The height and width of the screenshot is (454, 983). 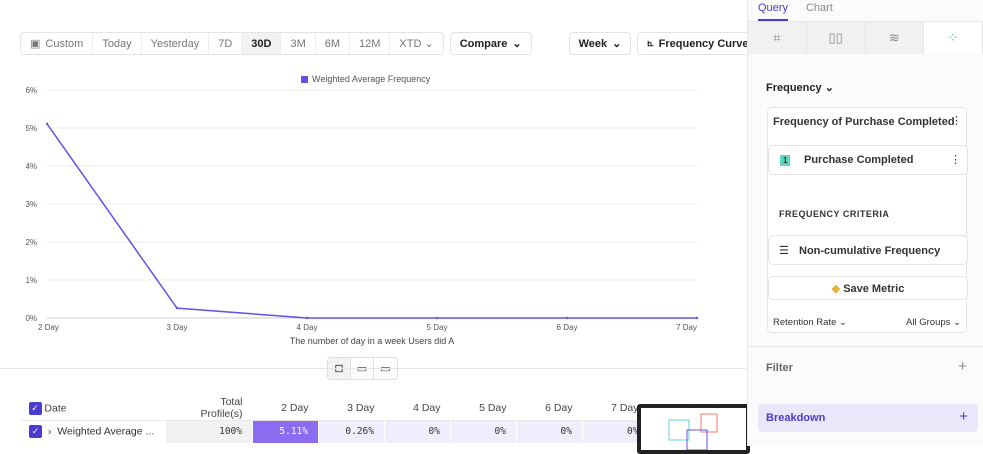 I want to click on event-name: Purchase Completed, so click(x=859, y=160).